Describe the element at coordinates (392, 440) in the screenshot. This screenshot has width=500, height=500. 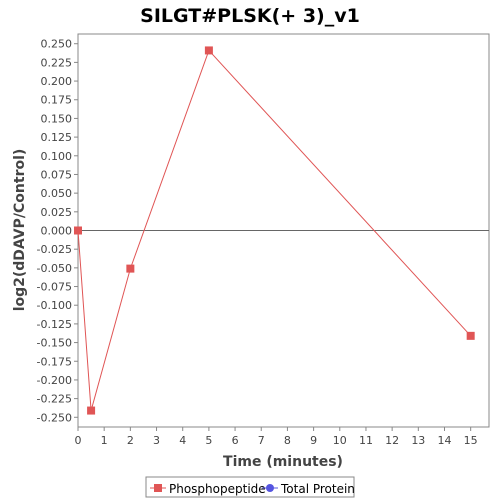
I see `x-tick-label: 12` at that location.